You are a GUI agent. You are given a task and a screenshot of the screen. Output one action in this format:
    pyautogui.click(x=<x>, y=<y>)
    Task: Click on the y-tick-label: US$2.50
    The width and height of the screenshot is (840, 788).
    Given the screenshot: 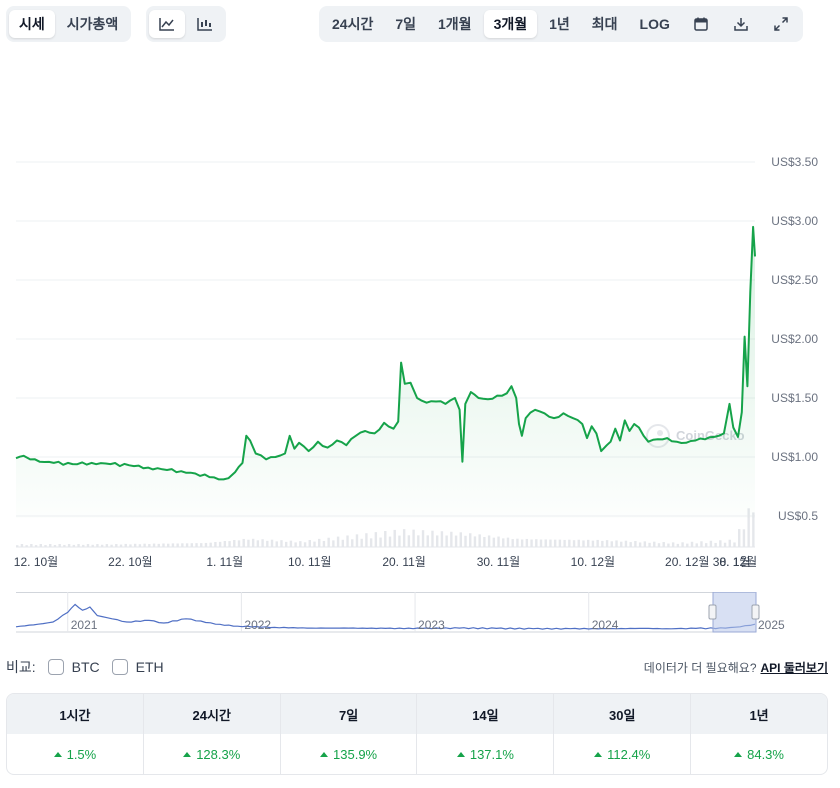 What is the action you would take?
    pyautogui.click(x=794, y=280)
    